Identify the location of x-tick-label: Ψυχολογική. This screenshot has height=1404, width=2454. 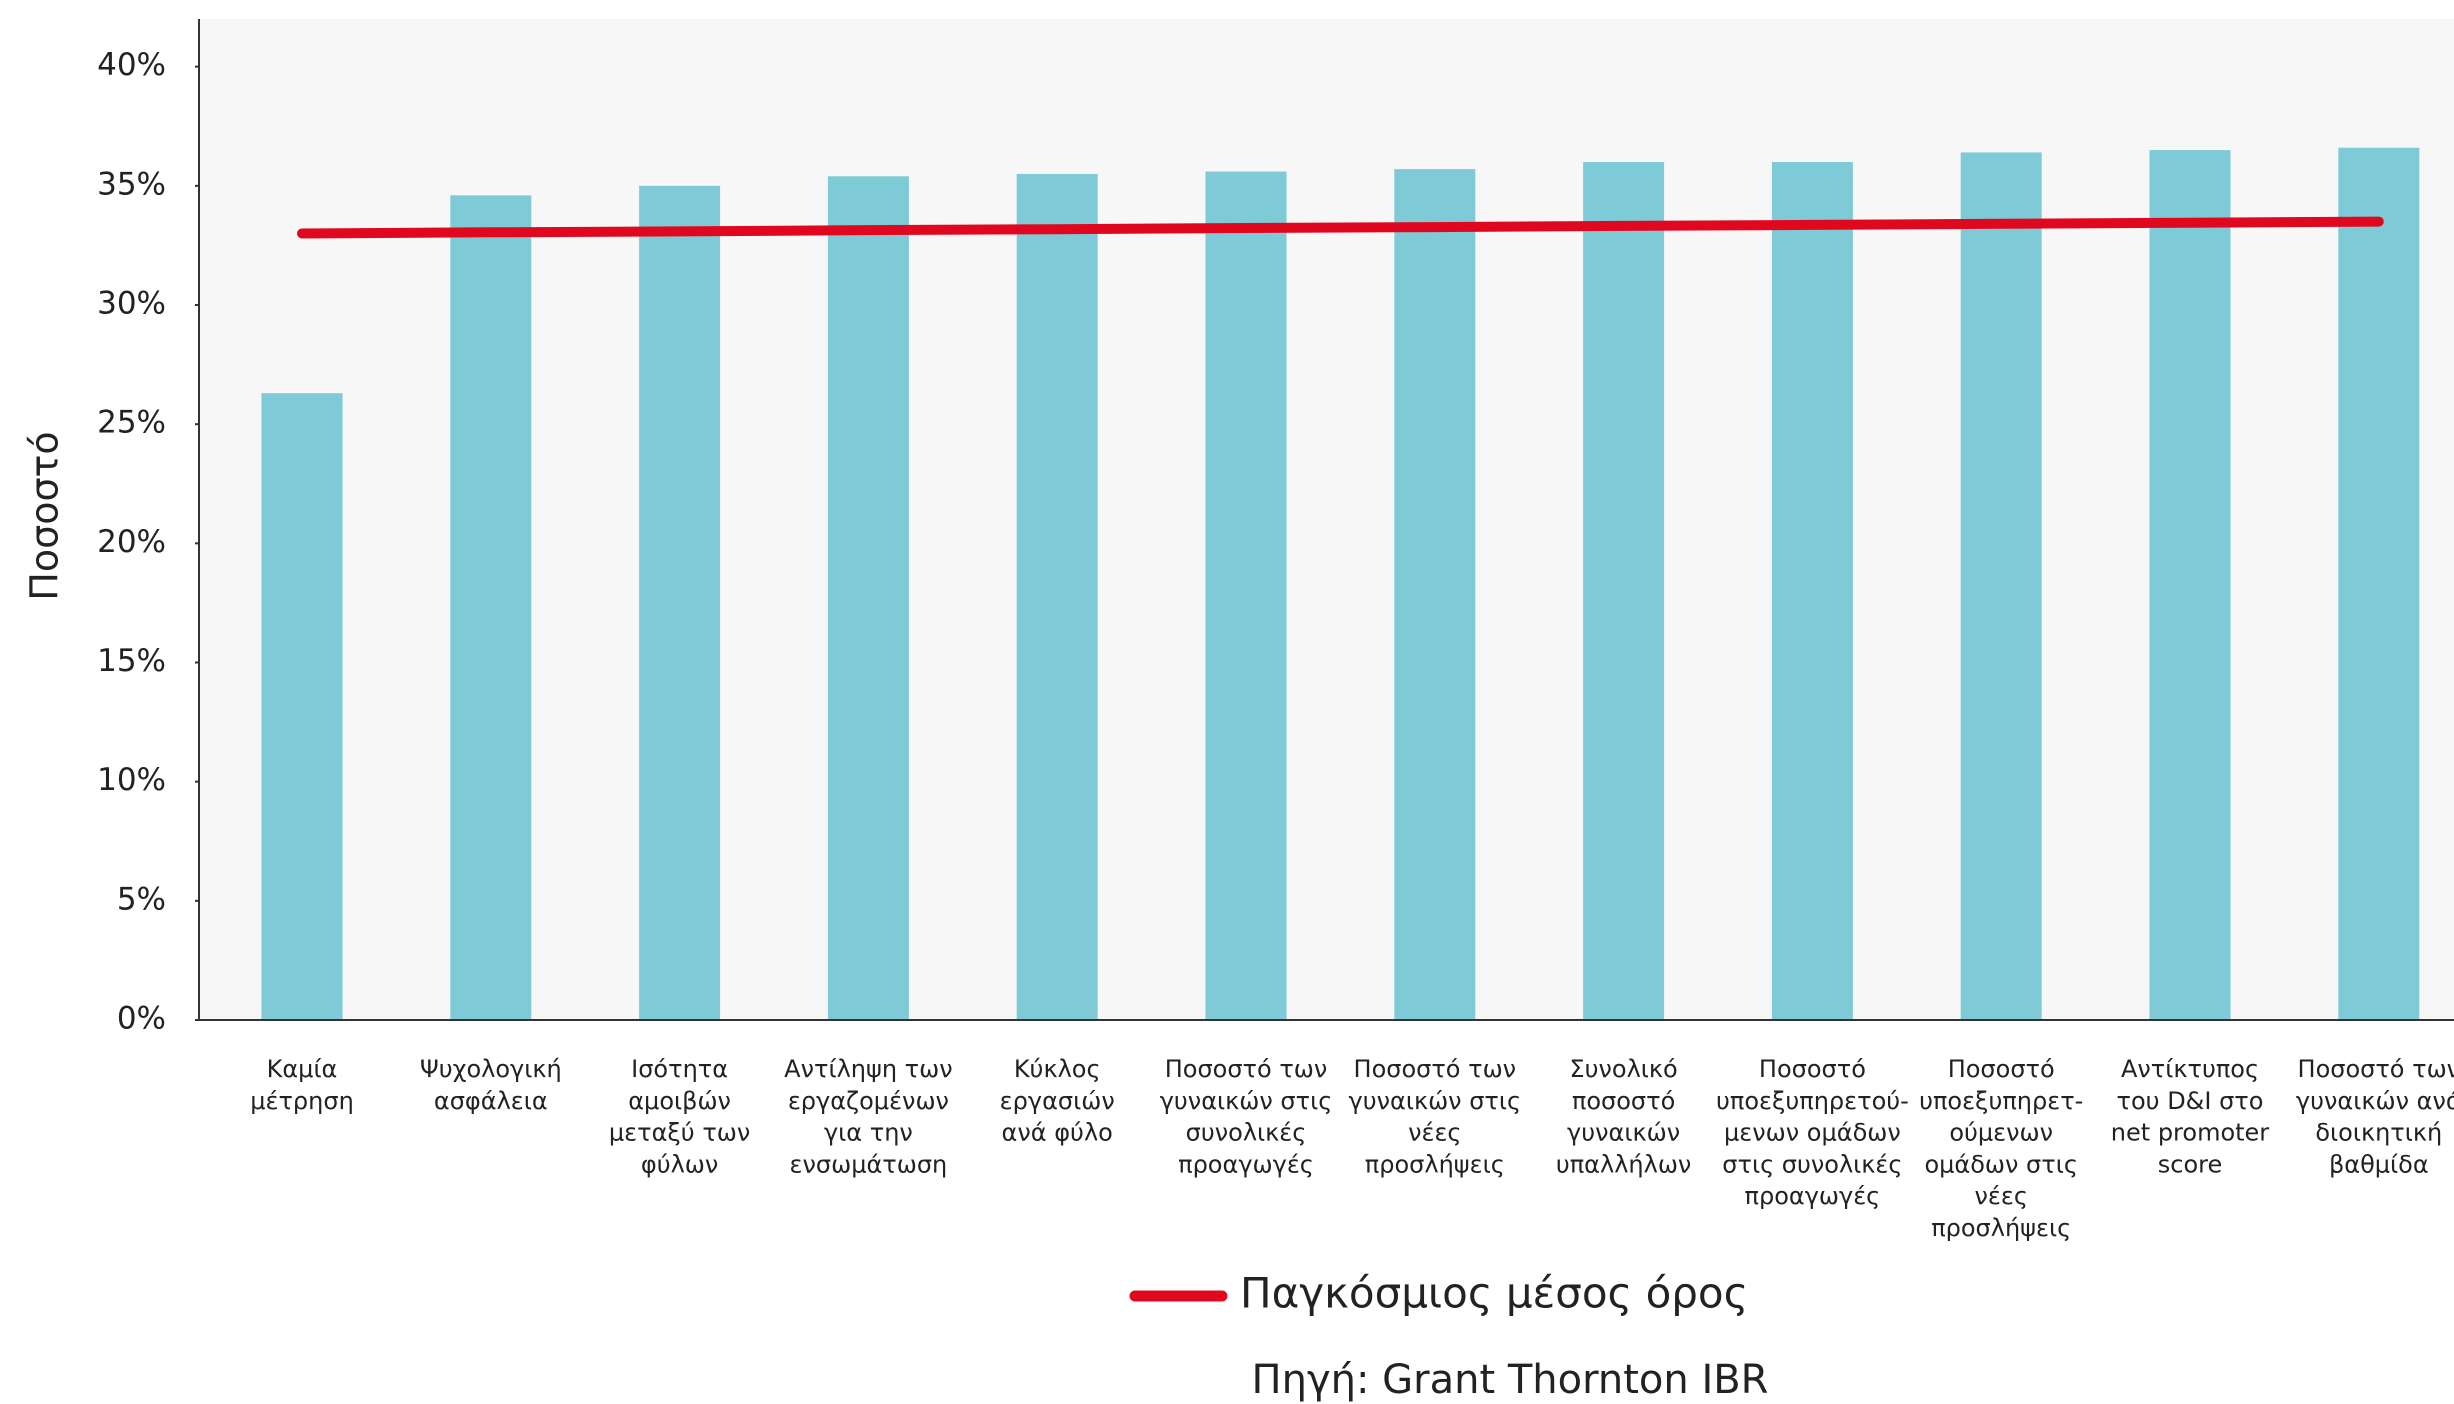
(491, 1069).